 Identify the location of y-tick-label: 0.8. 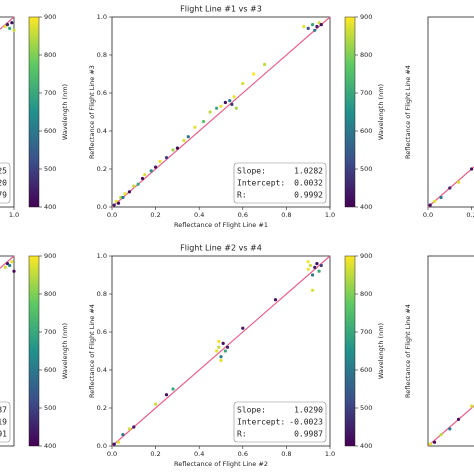
(102, 294).